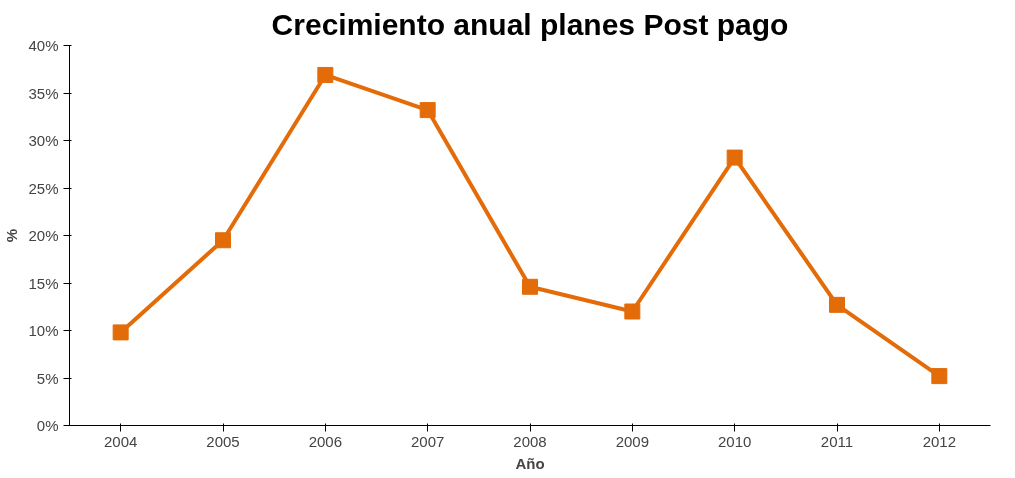 This screenshot has width=1015, height=478. I want to click on y-tick-label: 5%, so click(47, 378).